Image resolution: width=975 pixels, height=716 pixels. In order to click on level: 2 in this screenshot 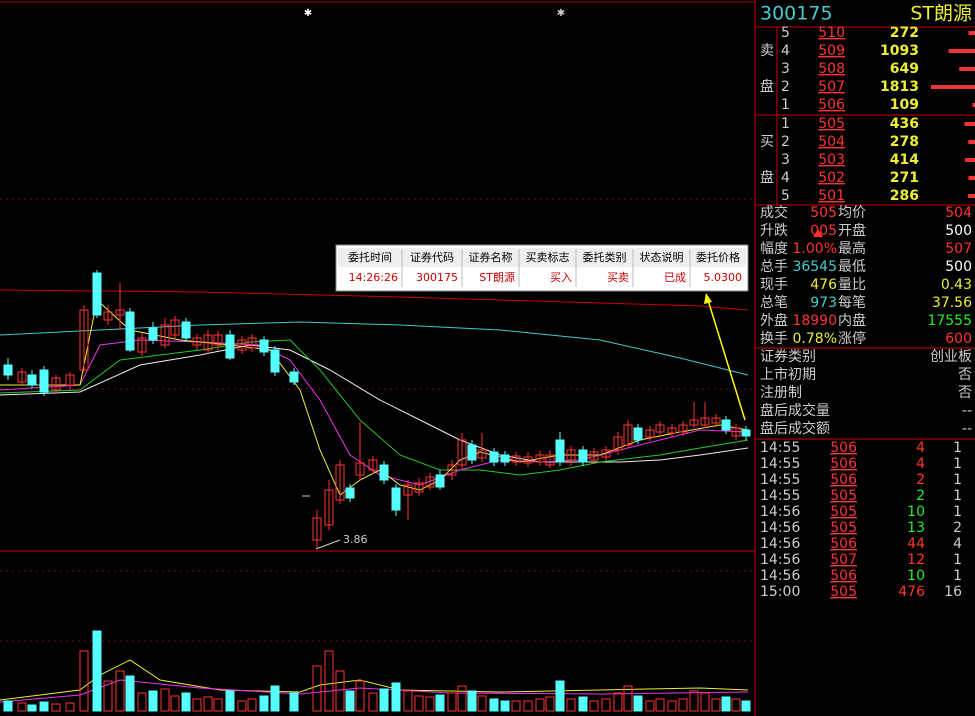, I will do `click(785, 142)`.